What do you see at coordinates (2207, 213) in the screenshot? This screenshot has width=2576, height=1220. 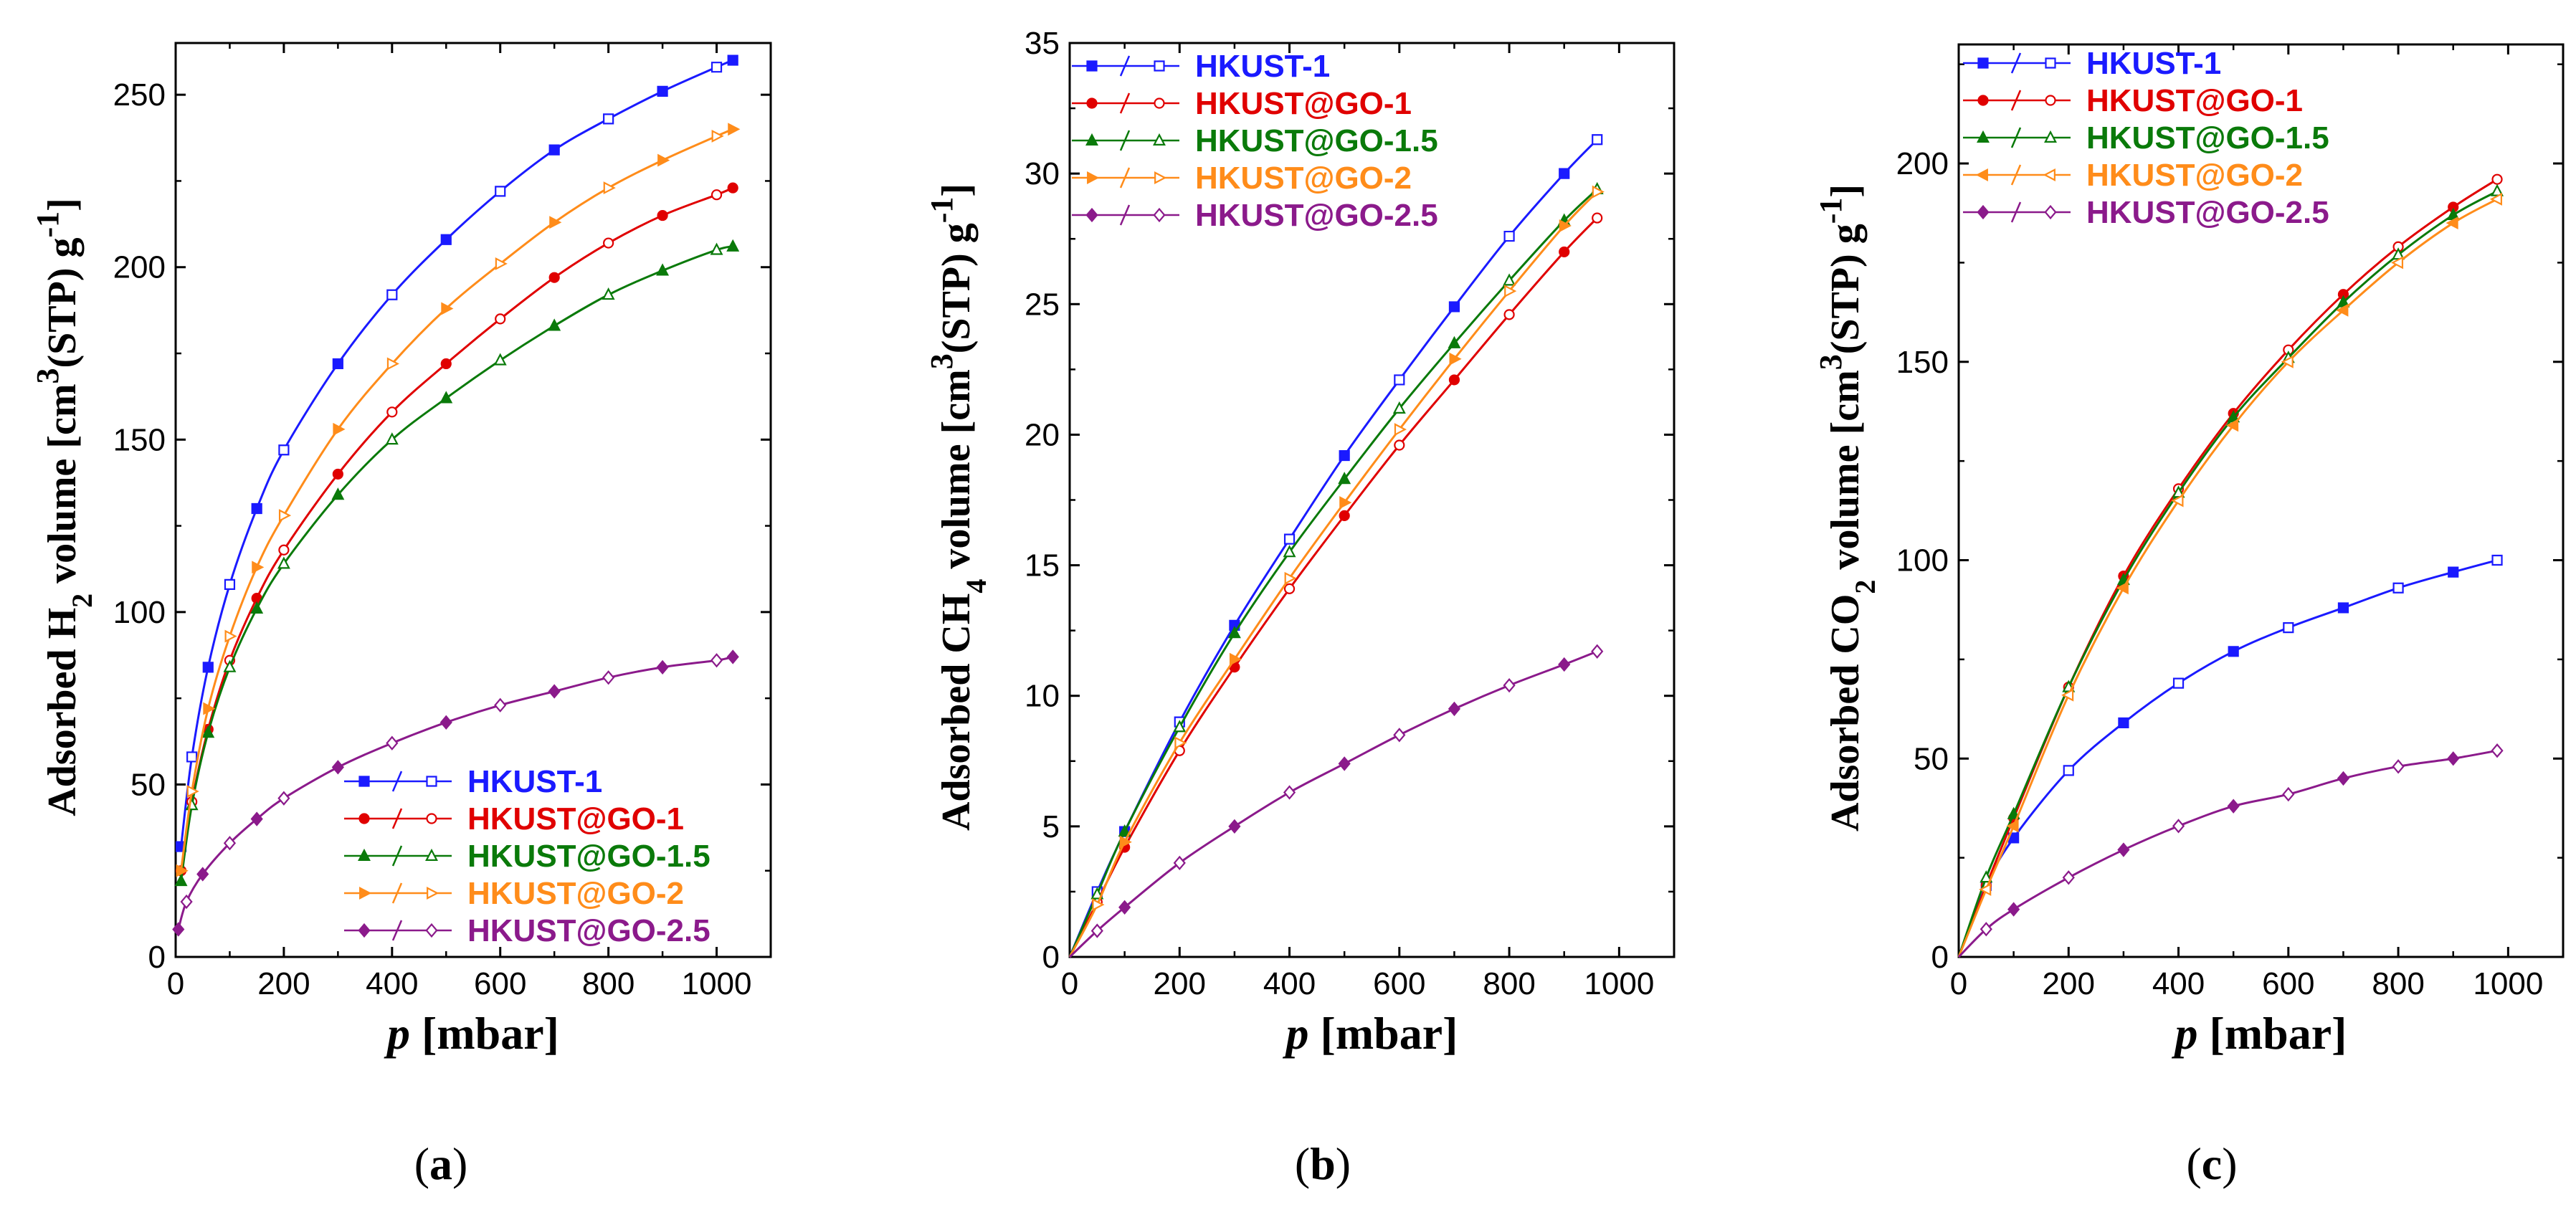 I see `legend-label: HKUST@GO-2.5` at bounding box center [2207, 213].